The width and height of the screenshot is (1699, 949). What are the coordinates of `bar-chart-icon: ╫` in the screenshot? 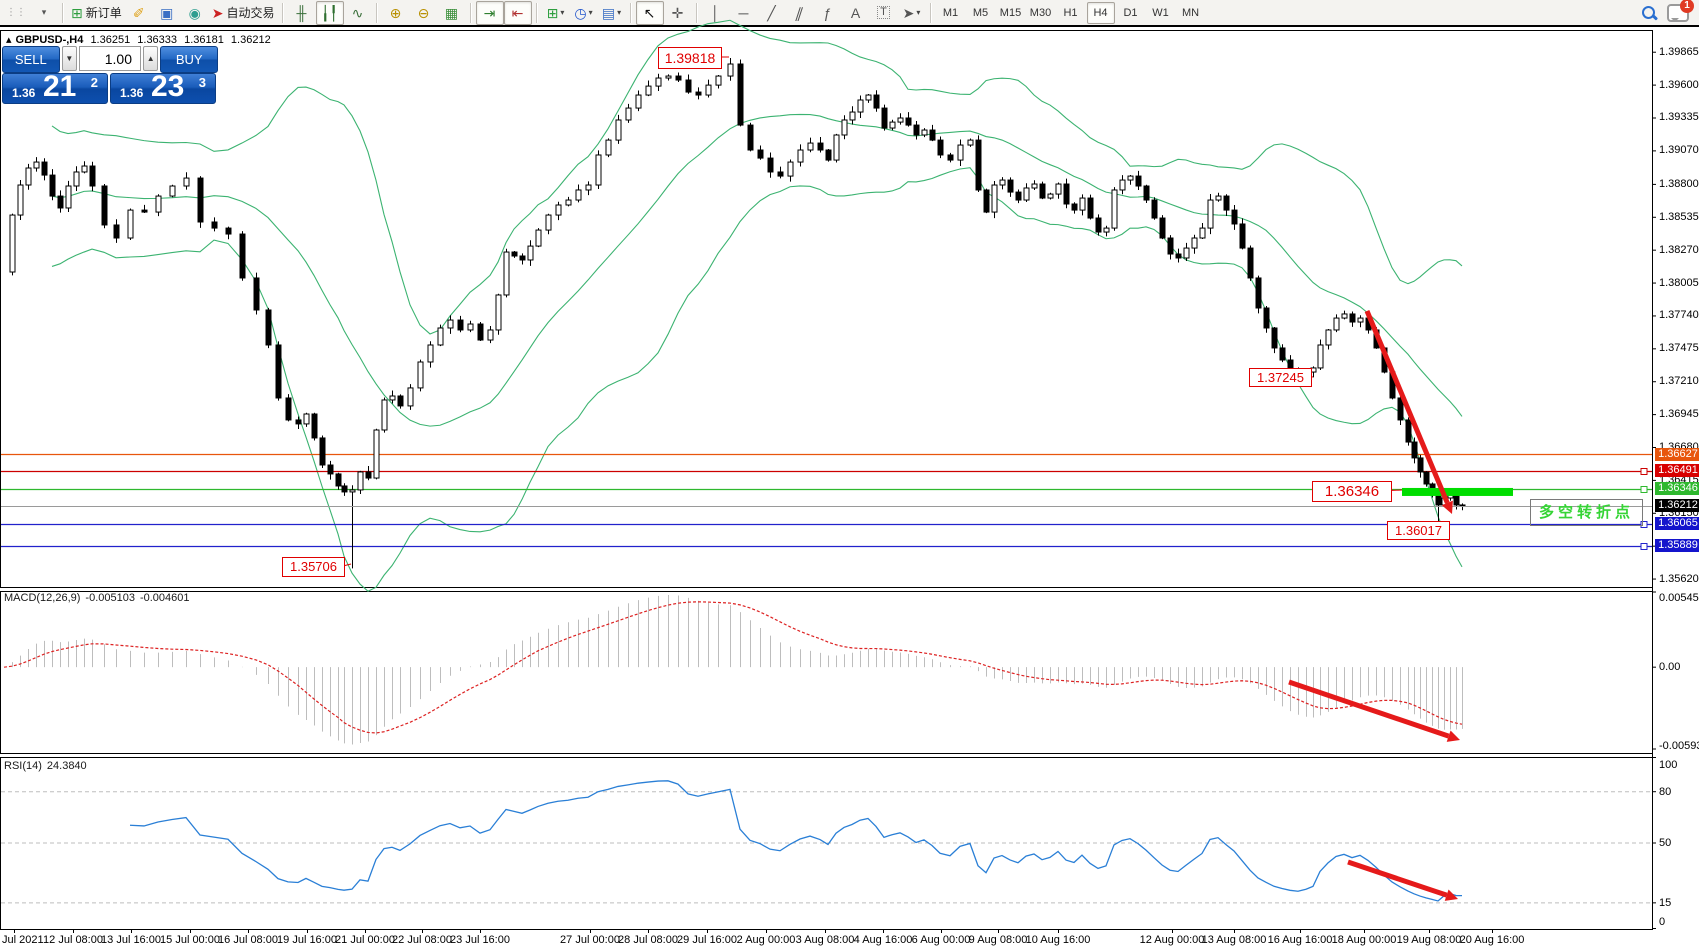 It's located at (302, 13).